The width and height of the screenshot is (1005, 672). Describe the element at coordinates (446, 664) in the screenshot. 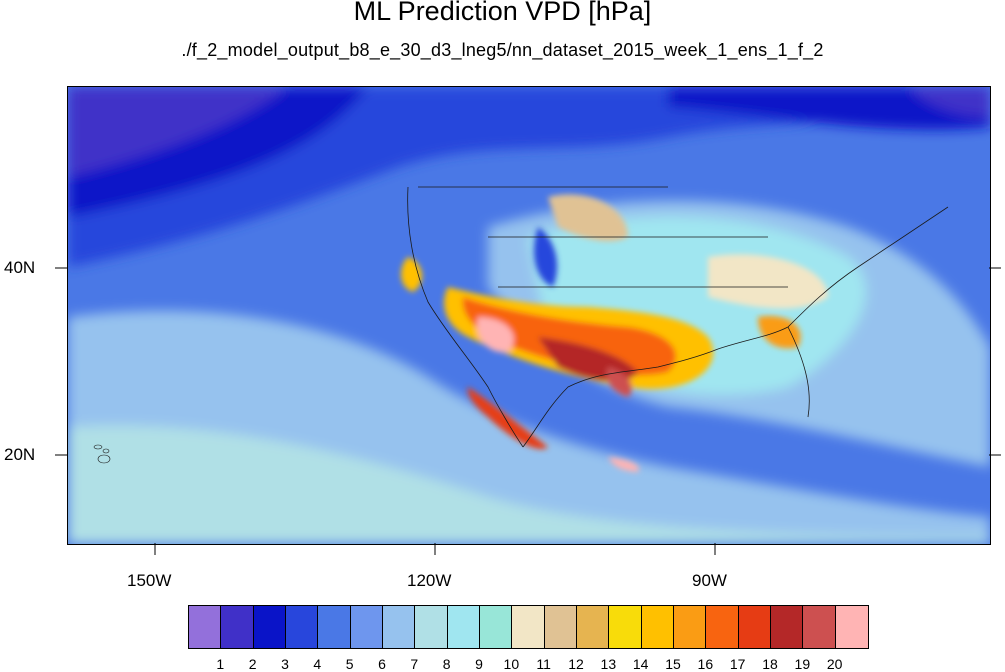

I see `colorbar-label: 8` at that location.